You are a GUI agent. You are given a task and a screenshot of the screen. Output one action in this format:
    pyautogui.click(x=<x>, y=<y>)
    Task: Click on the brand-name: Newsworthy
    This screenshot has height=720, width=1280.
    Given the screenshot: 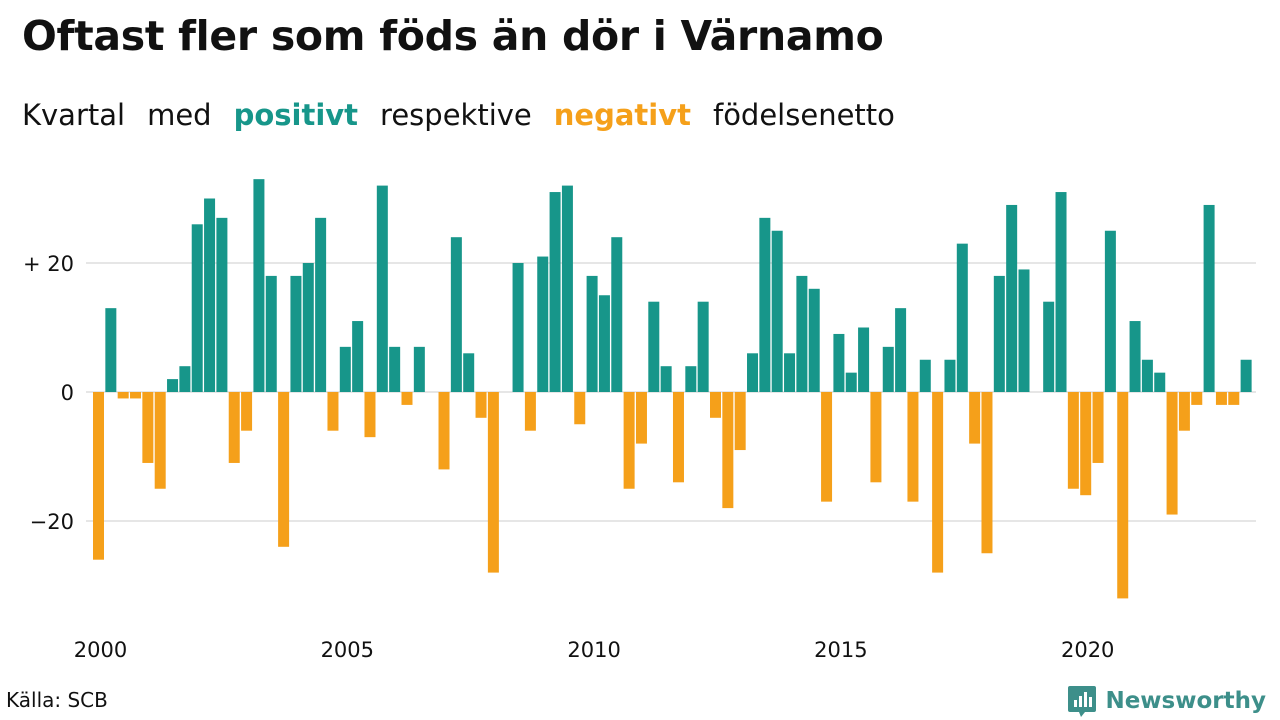 What is the action you would take?
    pyautogui.click(x=1185, y=701)
    